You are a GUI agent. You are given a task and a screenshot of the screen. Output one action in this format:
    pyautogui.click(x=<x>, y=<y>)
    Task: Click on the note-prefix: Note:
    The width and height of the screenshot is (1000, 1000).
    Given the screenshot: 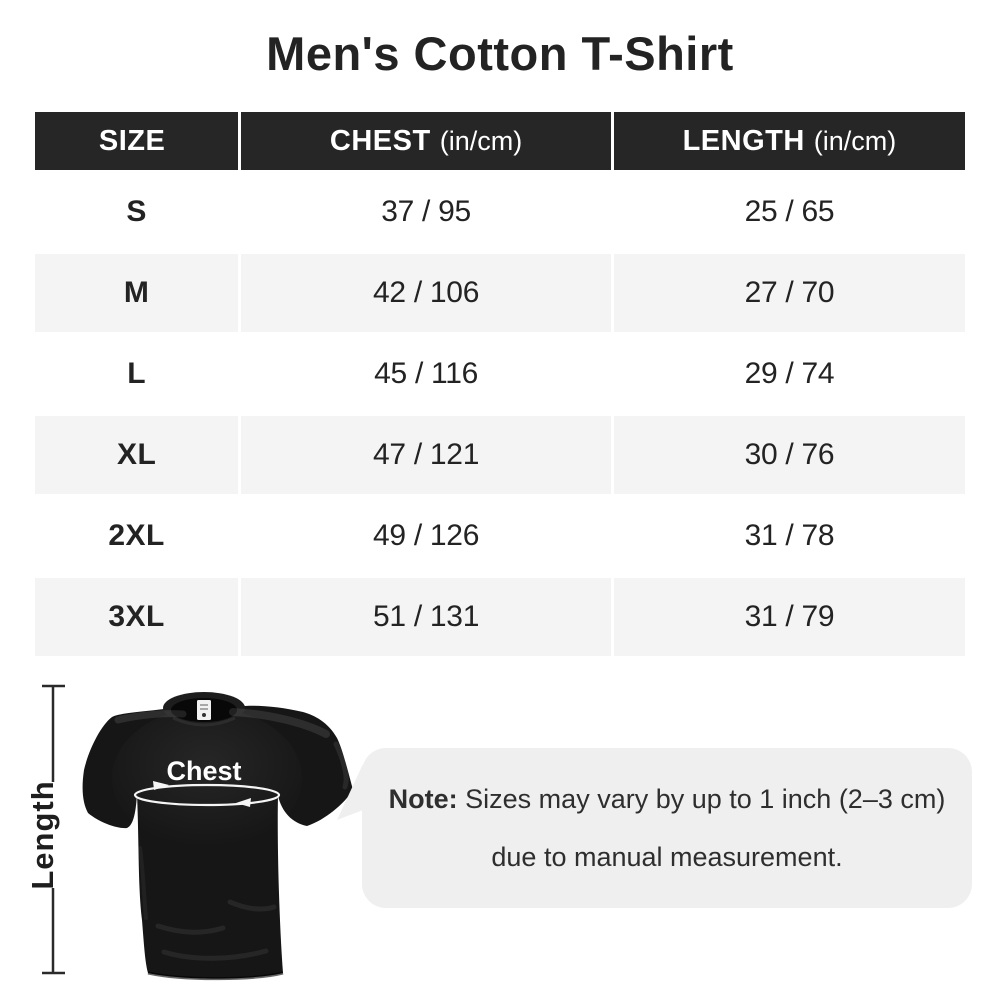 What is the action you would take?
    pyautogui.click(x=423, y=798)
    